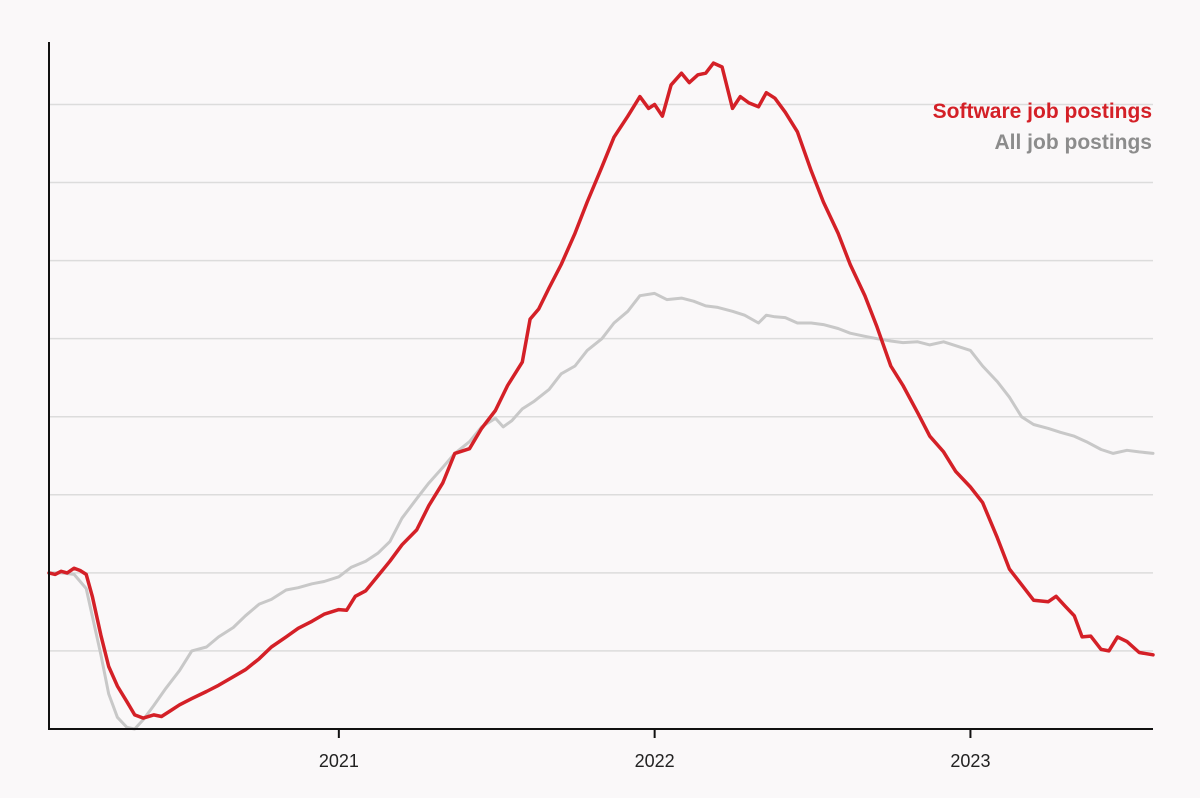 The height and width of the screenshot is (798, 1200). Describe the element at coordinates (655, 761) in the screenshot. I see `x-tick-label: 2022` at that location.